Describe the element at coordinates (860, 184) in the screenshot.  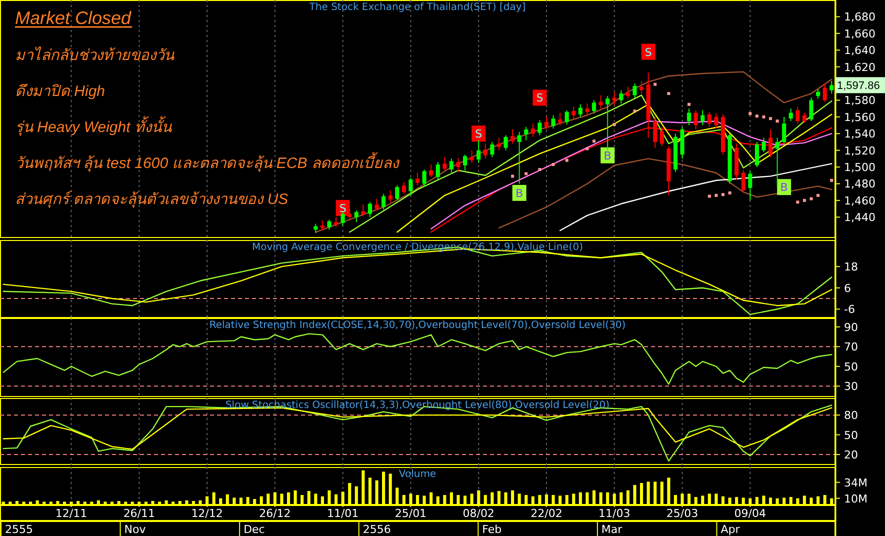
I see `y-tick-label: 1,480` at that location.